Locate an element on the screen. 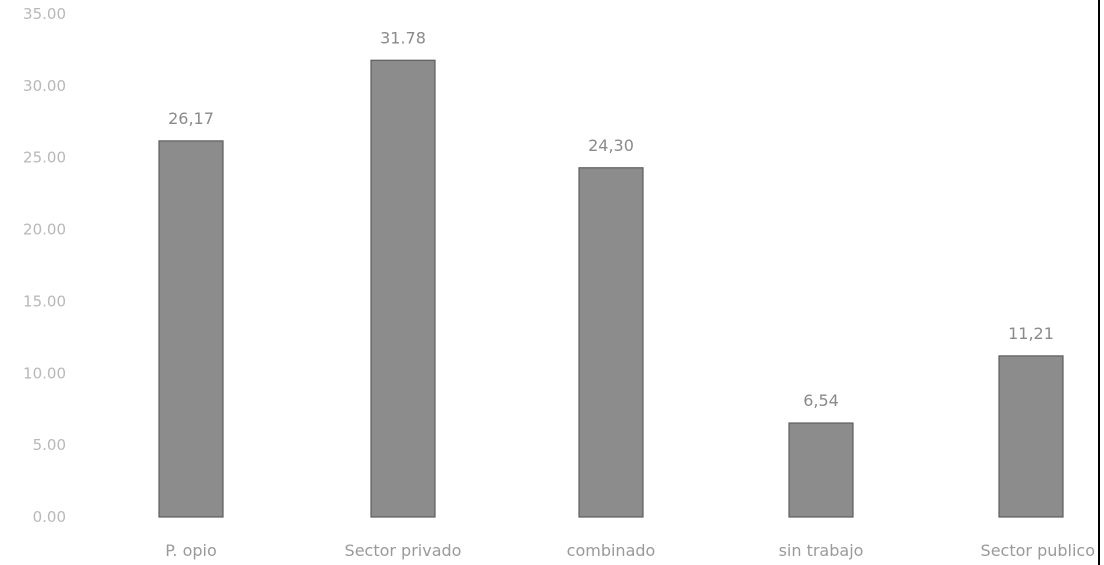 The height and width of the screenshot is (565, 1104). y-tick-label: 5.00 is located at coordinates (49, 445).